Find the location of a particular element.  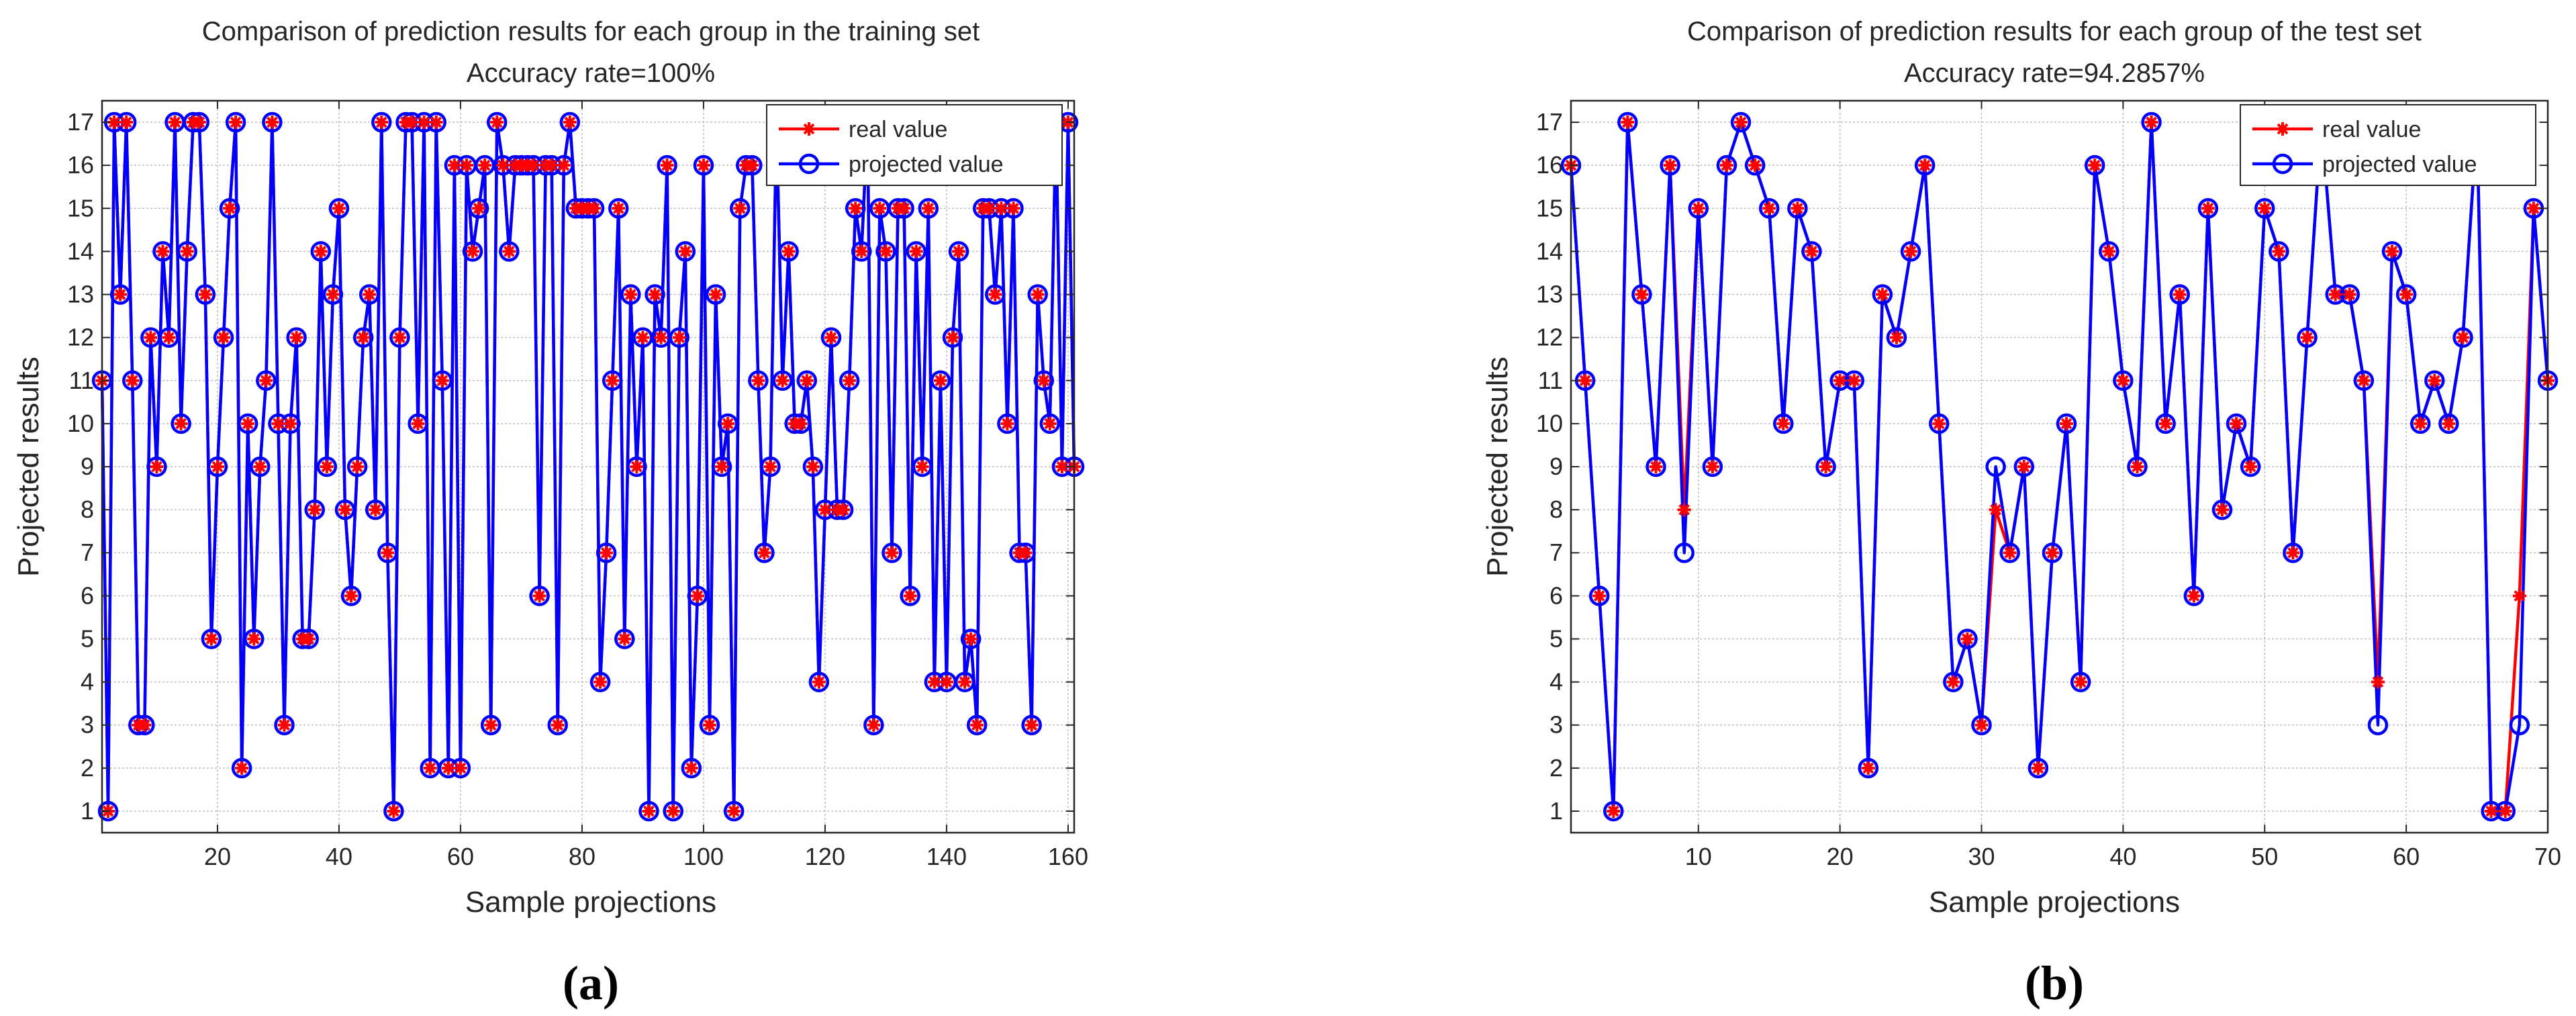

y-tick-label: 10 is located at coordinates (80, 423).